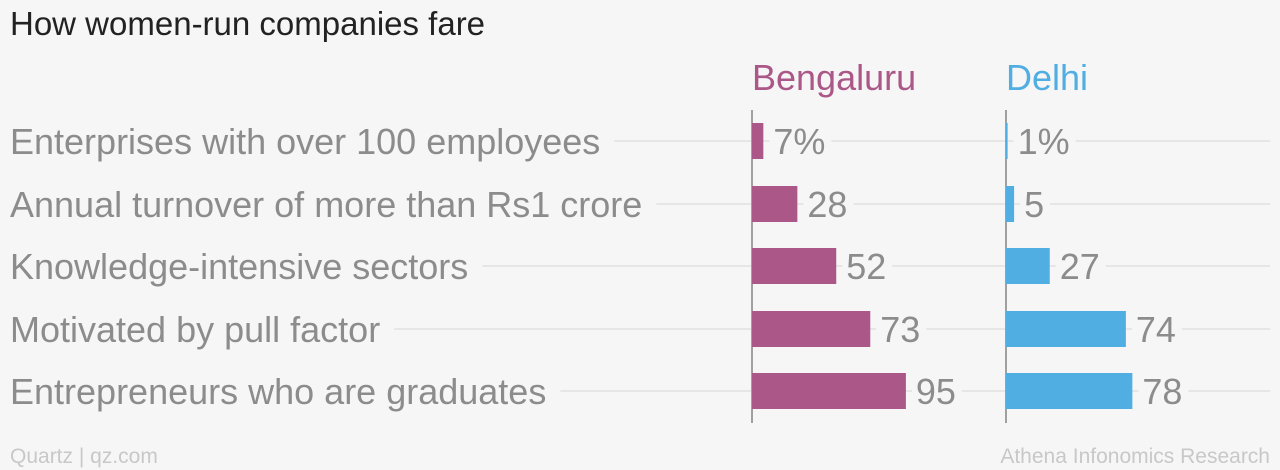 The image size is (1280, 470). I want to click on category-label: Annual turnover of more than Rs1 crore, so click(326, 204).